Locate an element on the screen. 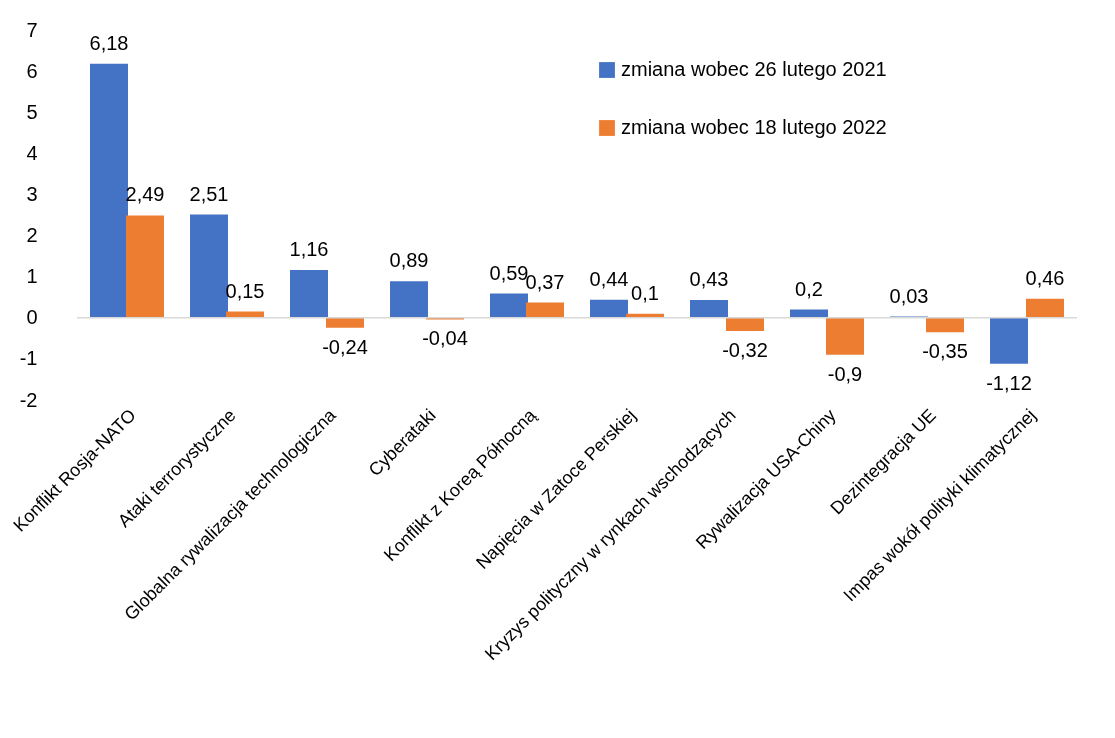 This screenshot has height=738, width=1115. data-label: -0,32 is located at coordinates (745, 349).